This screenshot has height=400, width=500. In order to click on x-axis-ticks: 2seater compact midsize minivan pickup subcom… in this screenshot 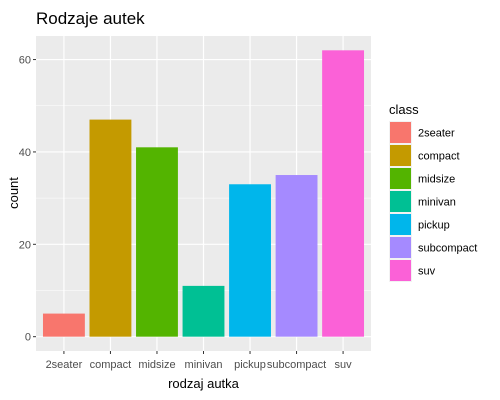, I will do `click(199, 361)`.